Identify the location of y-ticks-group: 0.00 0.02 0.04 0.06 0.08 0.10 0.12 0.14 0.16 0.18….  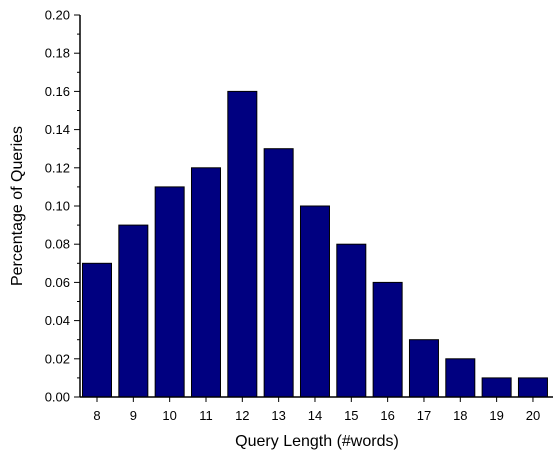
(62, 206).